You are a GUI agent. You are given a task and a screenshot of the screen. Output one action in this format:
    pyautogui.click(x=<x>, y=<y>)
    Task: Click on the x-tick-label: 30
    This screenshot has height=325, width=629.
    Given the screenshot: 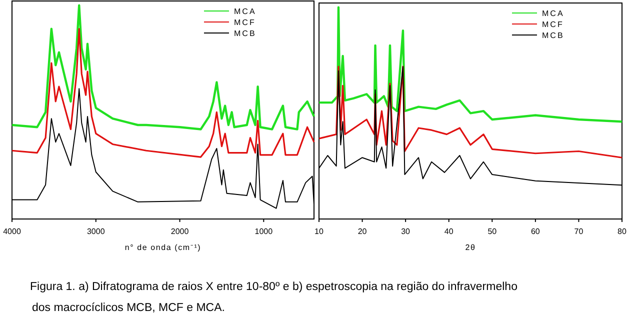 What is the action you would take?
    pyautogui.click(x=406, y=231)
    